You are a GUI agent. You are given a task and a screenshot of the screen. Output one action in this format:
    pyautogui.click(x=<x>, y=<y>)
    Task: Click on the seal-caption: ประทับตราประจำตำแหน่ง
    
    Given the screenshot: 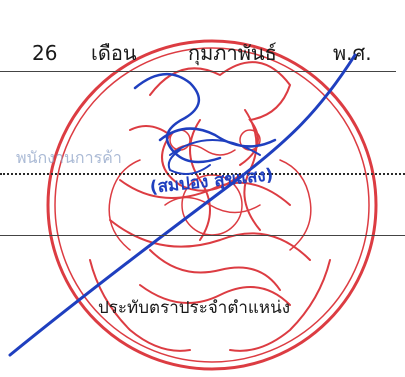 What is the action you would take?
    pyautogui.click(x=194, y=308)
    